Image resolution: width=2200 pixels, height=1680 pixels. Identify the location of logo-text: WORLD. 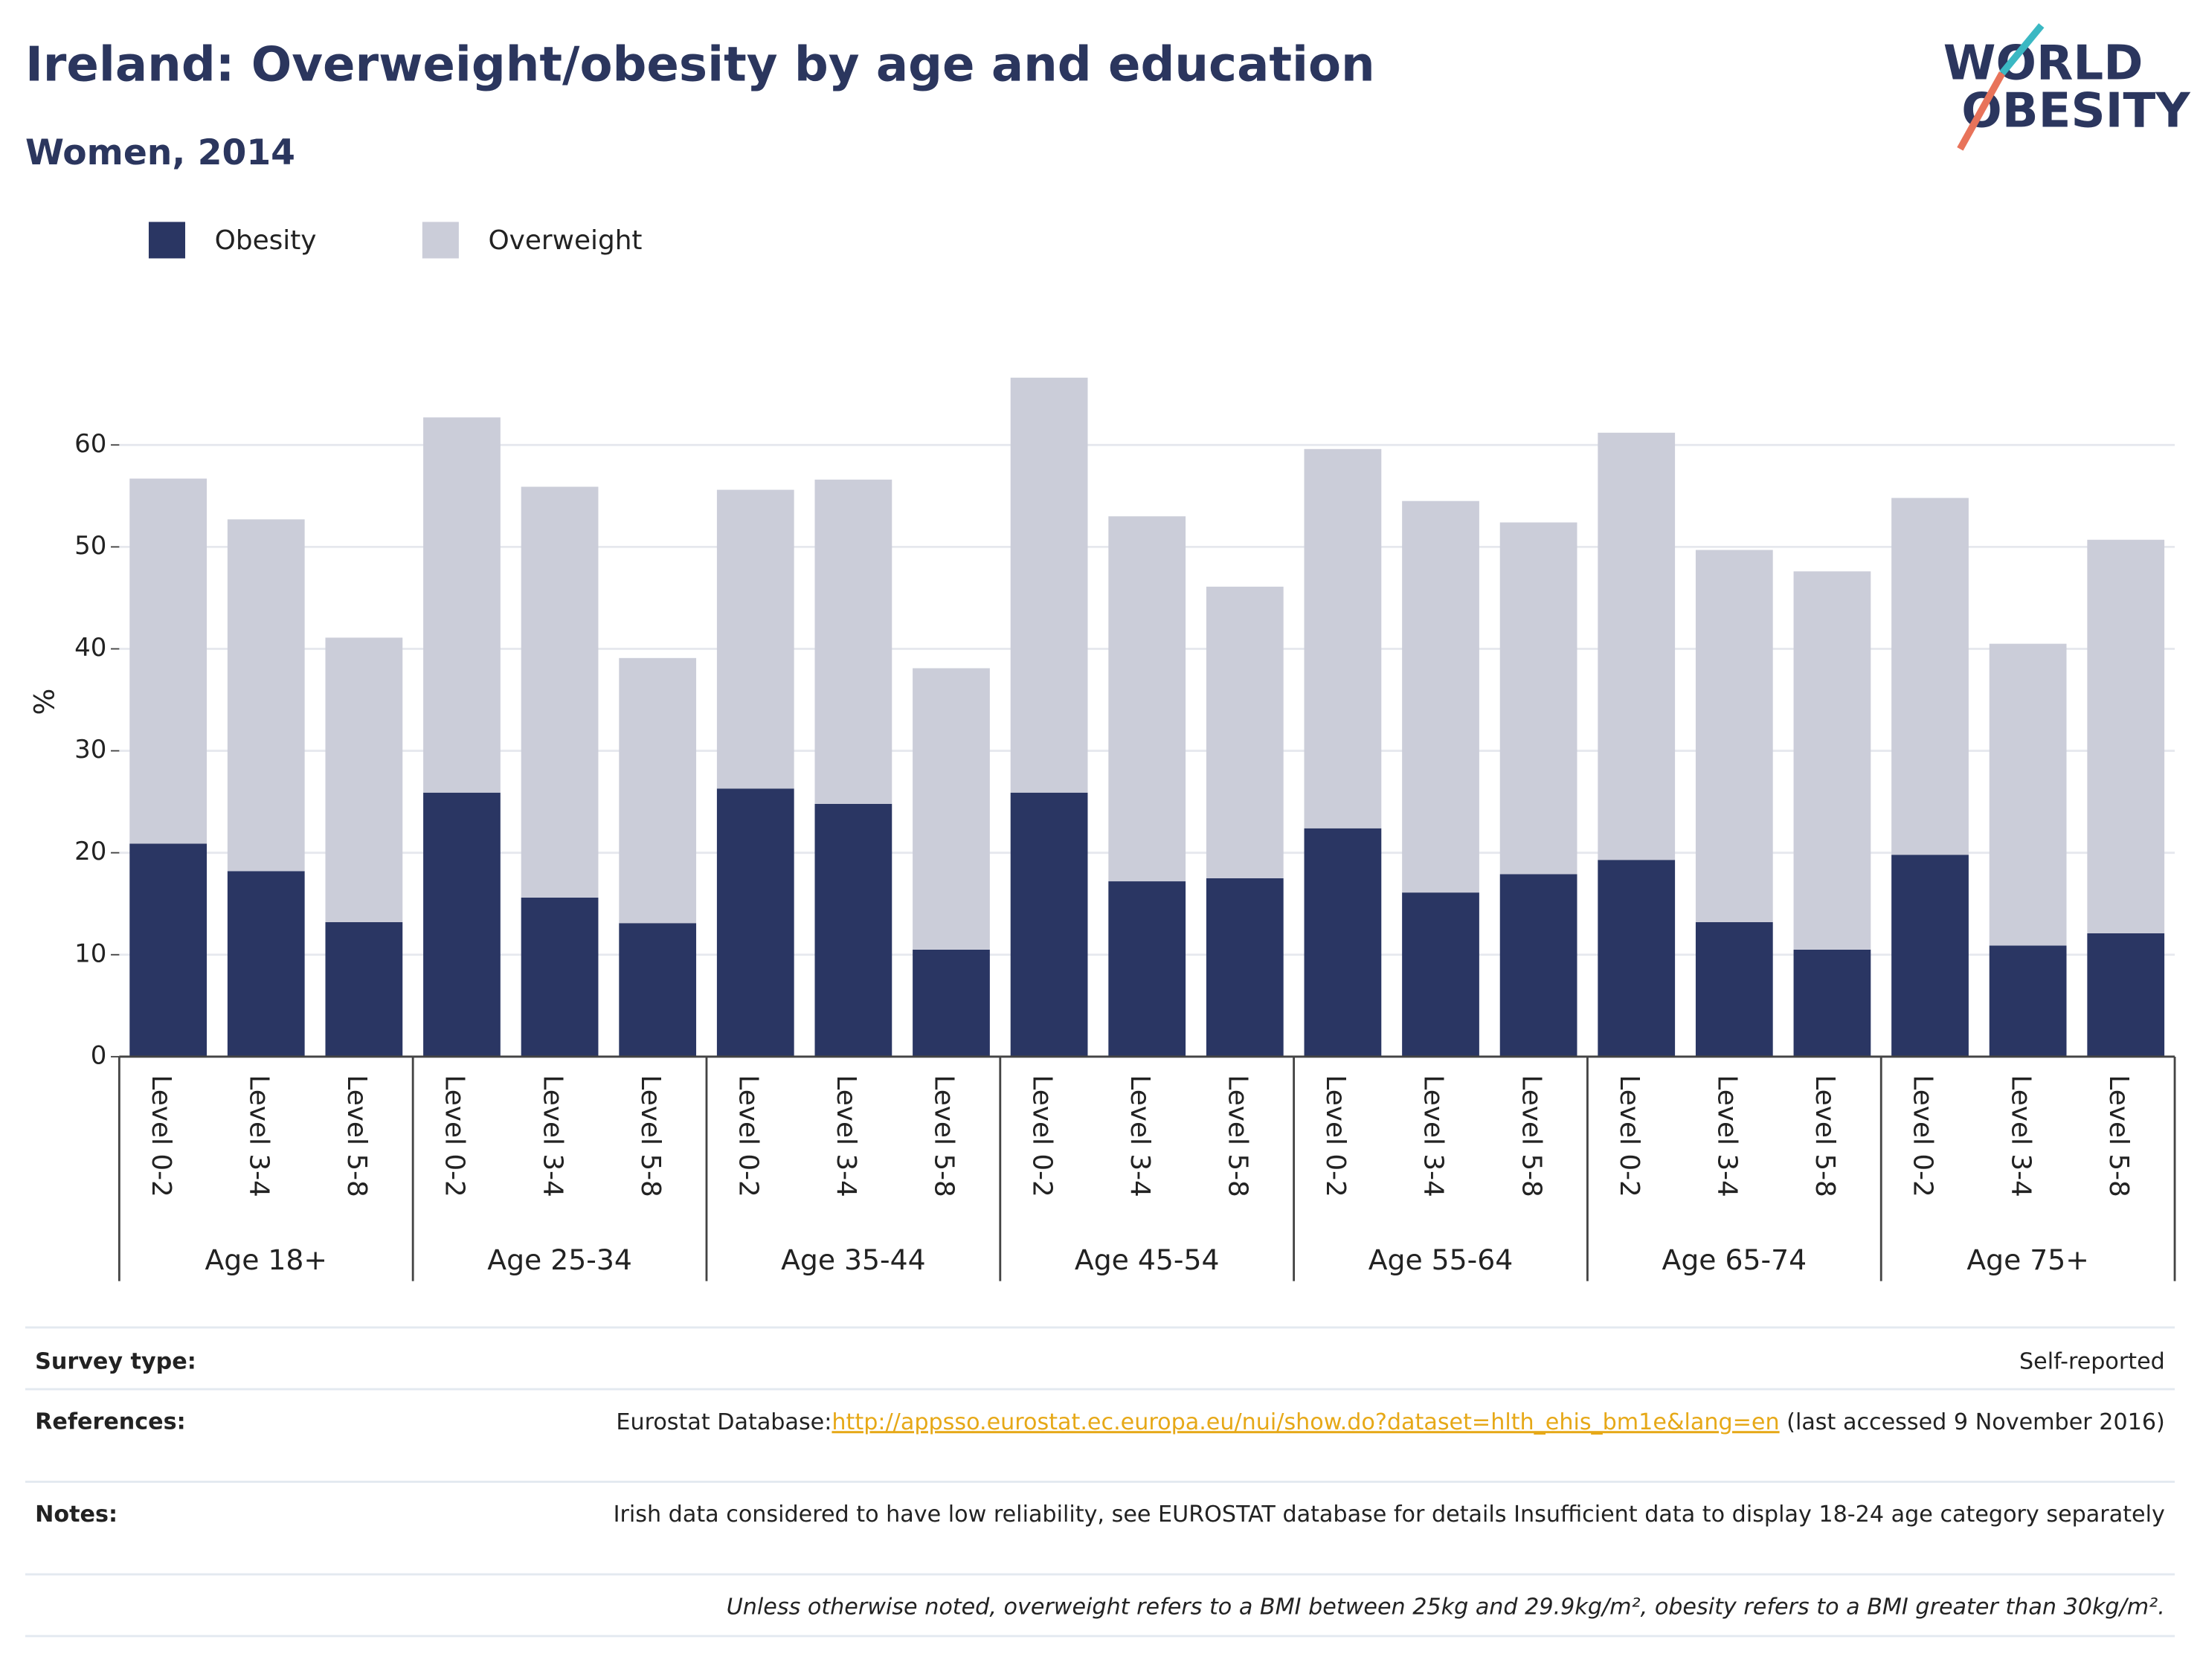
(2043, 64).